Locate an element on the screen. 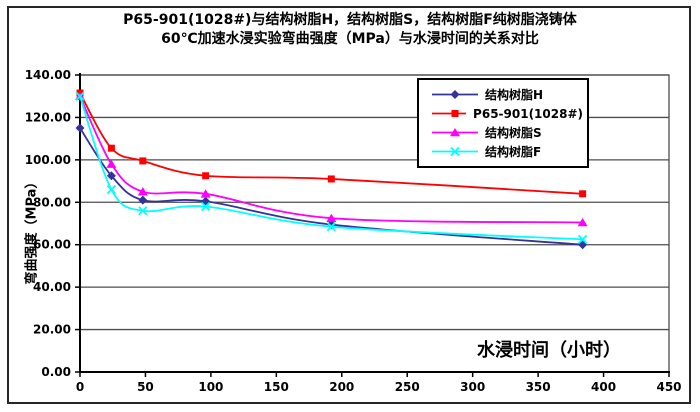 This screenshot has width=700, height=412. x-tick-label: 200 is located at coordinates (341, 387).